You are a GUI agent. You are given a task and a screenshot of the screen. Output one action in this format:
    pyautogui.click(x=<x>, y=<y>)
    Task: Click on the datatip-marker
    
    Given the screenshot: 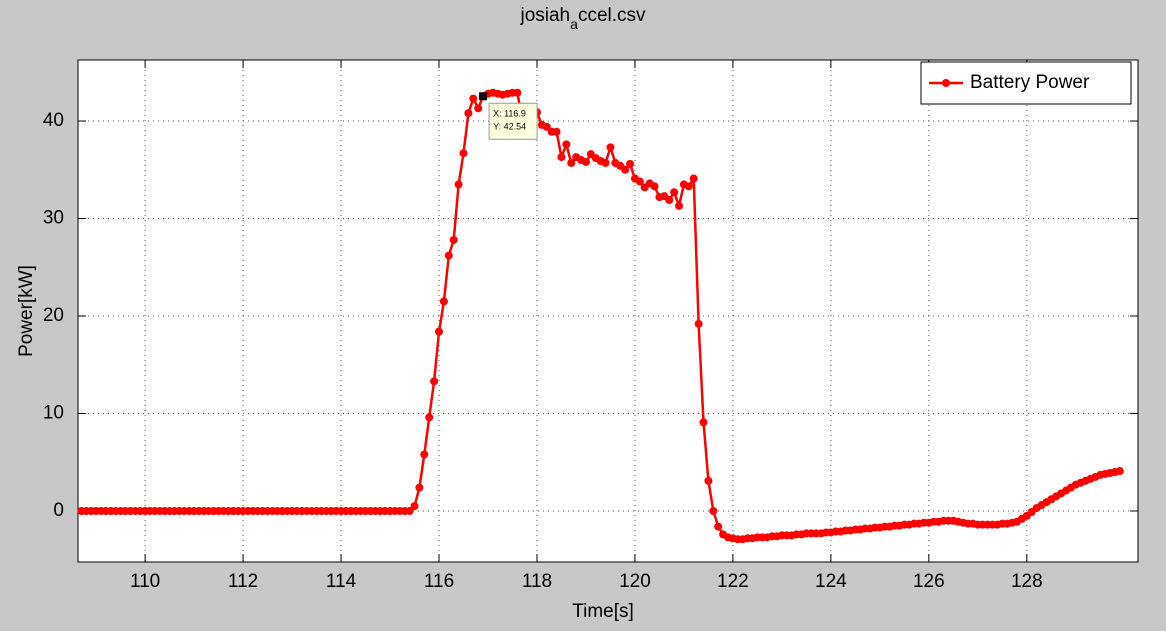 What is the action you would take?
    pyautogui.click(x=483, y=96)
    